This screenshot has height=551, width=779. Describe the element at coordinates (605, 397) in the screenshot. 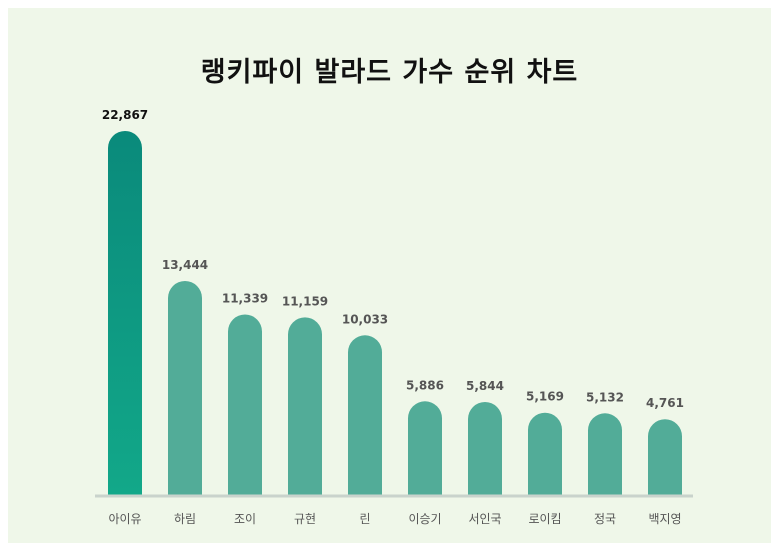

I see `value-label-8: 5,132` at that location.